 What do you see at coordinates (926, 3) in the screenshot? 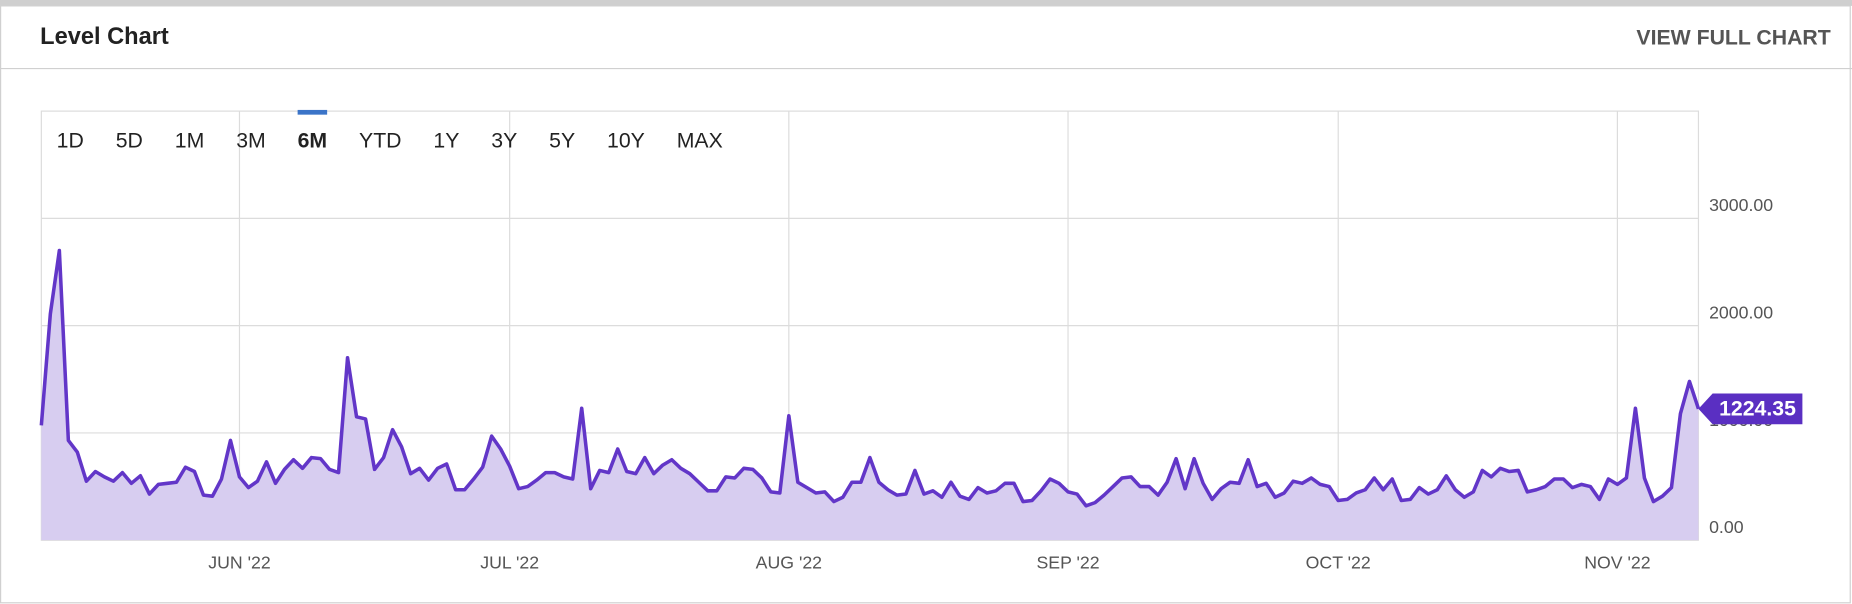
I see `top-bar` at bounding box center [926, 3].